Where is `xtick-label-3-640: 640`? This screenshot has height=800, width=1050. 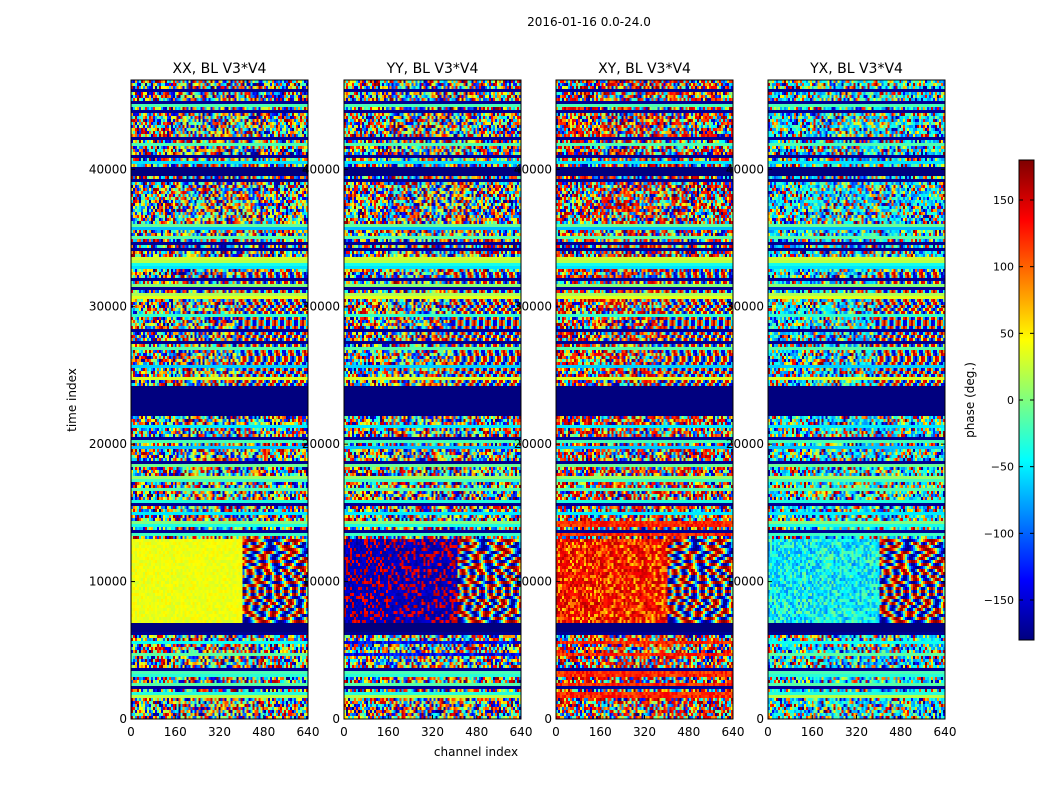 xtick-label-3-640: 640 is located at coordinates (733, 732).